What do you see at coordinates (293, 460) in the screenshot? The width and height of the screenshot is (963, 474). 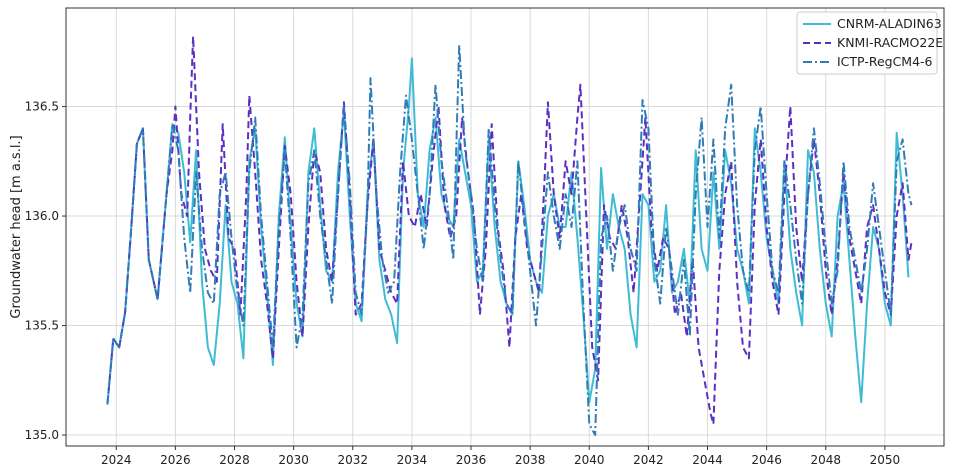 I see `x-tick-label: 2030` at bounding box center [293, 460].